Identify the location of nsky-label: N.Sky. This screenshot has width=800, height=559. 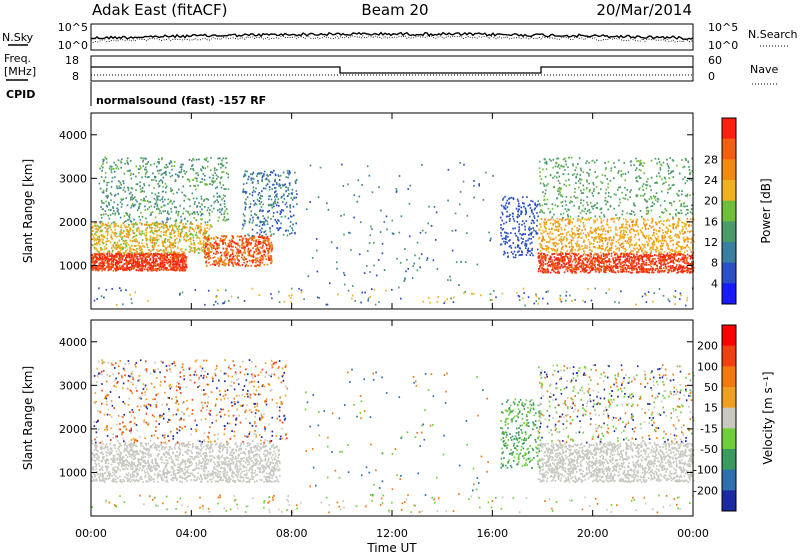
(18, 37).